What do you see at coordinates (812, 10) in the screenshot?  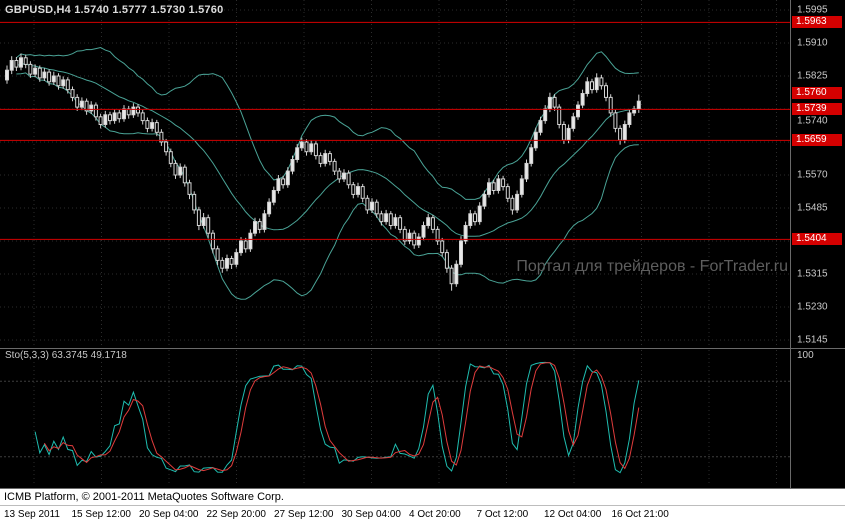 I see `price-axis-label: 1.5995` at bounding box center [812, 10].